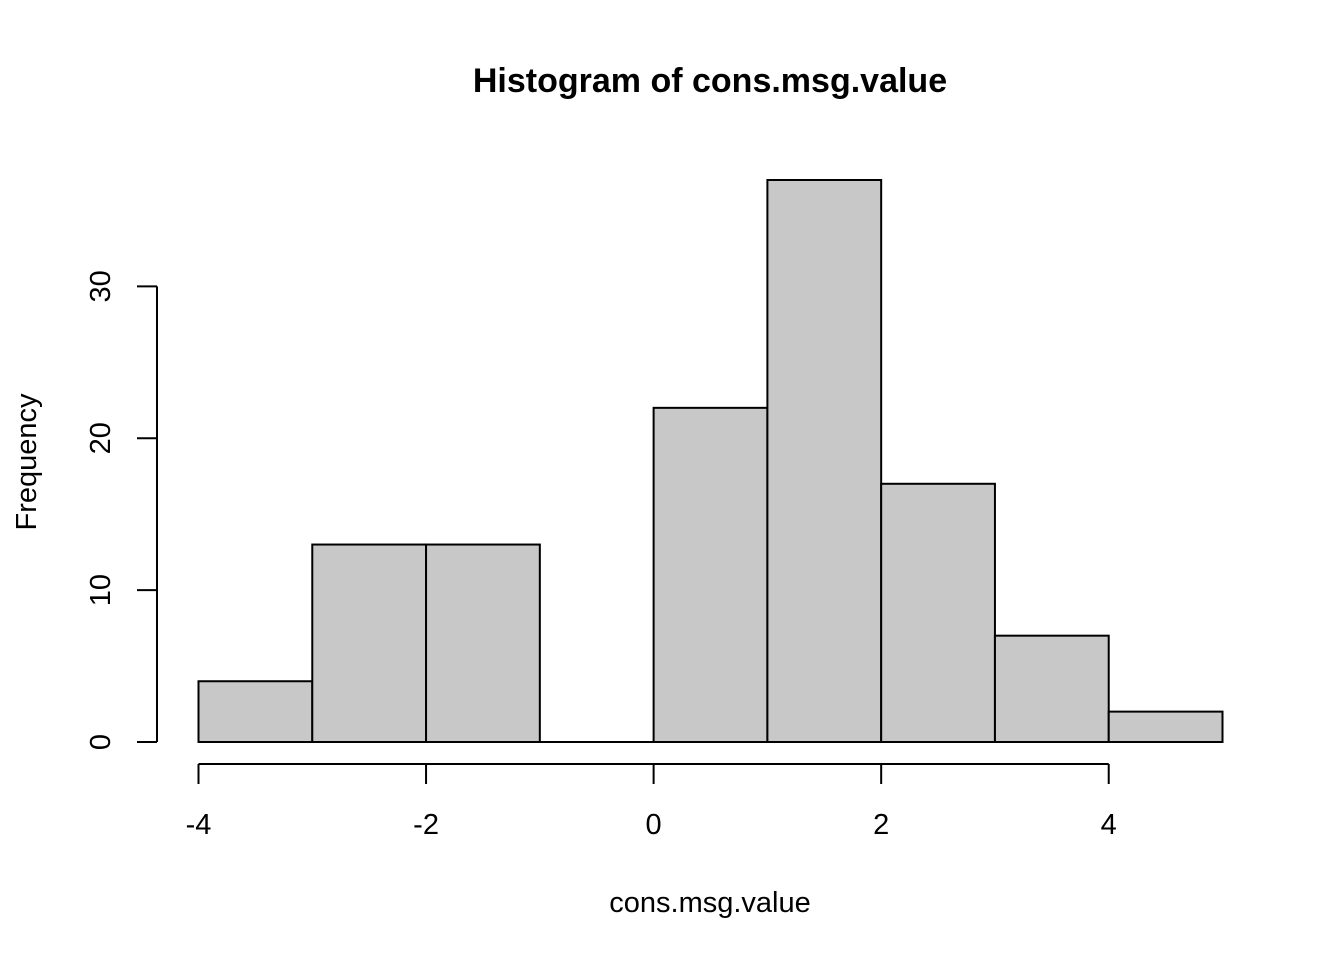 The width and height of the screenshot is (1344, 960). I want to click on chart-title: Histogram of cons.msg.value, so click(710, 81).